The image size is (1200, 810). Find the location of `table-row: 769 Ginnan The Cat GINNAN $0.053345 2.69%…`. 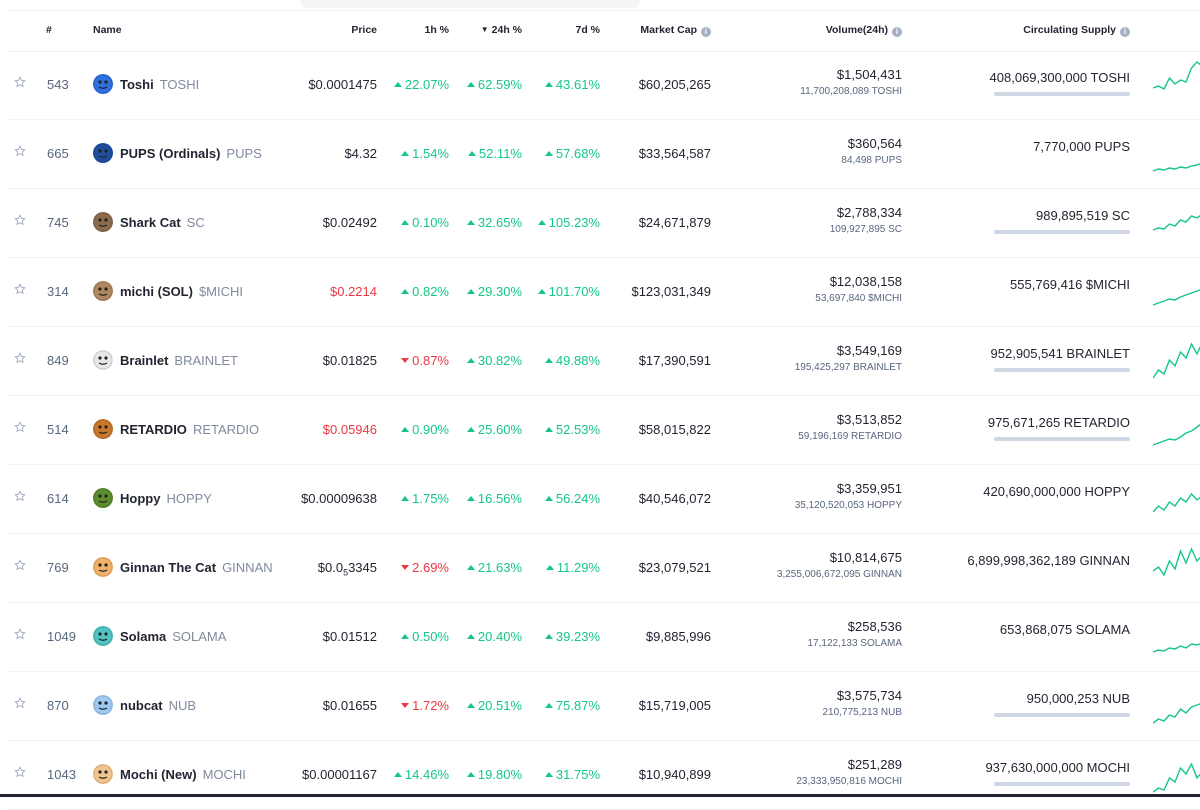

table-row: 769 Ginnan The Cat GINNAN $0.053345 2.69%… is located at coordinates (604, 568).